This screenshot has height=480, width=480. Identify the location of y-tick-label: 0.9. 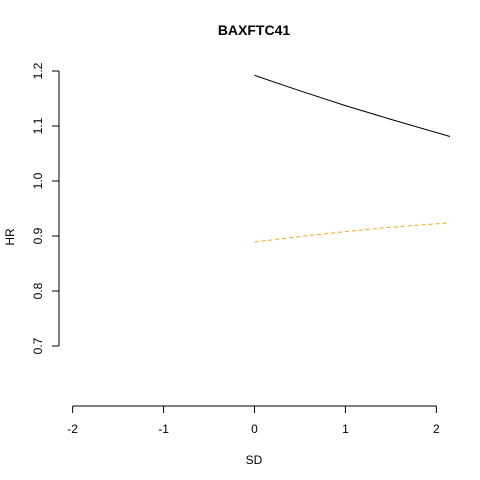
(38, 235).